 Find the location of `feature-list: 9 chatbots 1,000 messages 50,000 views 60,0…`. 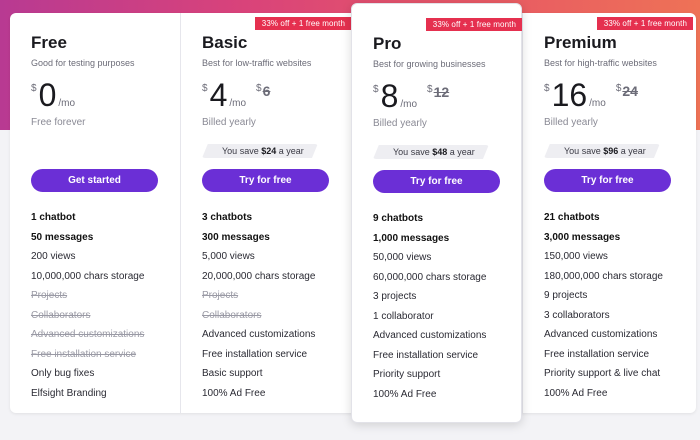

feature-list: 9 chatbots 1,000 messages 50,000 views 60,0… is located at coordinates (447, 310).